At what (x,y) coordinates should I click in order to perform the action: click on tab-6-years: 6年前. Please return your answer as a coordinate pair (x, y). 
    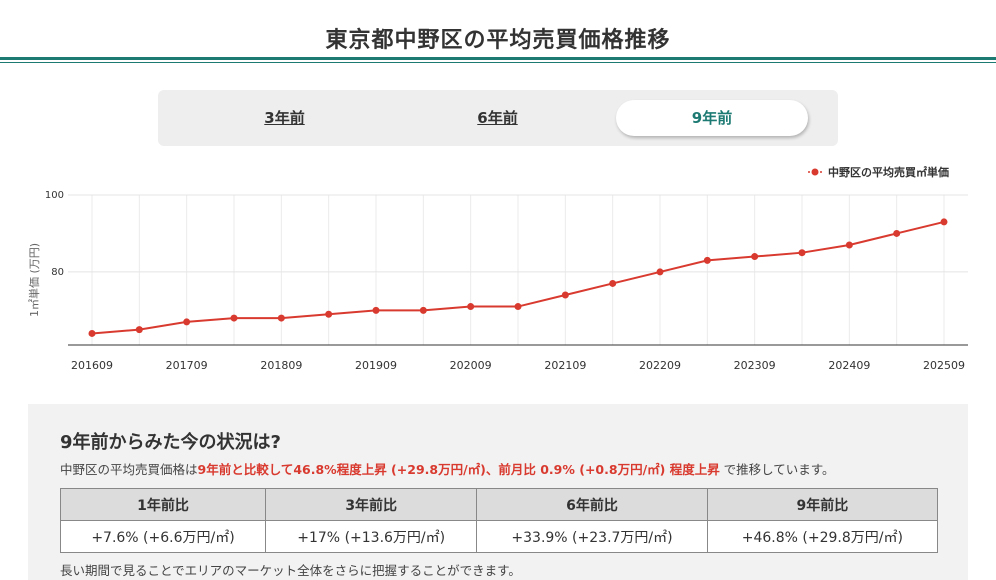
    Looking at the image, I should click on (497, 118).